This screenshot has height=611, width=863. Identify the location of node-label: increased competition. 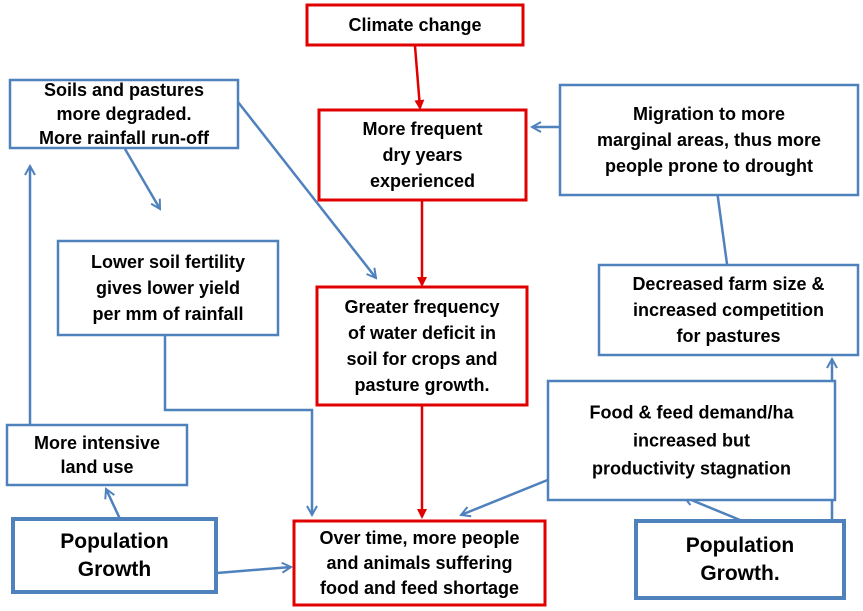
(728, 310).